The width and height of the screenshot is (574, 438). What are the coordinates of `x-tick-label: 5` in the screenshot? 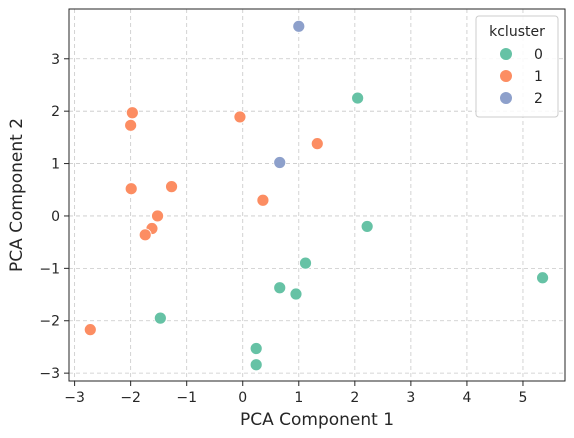 It's located at (523, 398).